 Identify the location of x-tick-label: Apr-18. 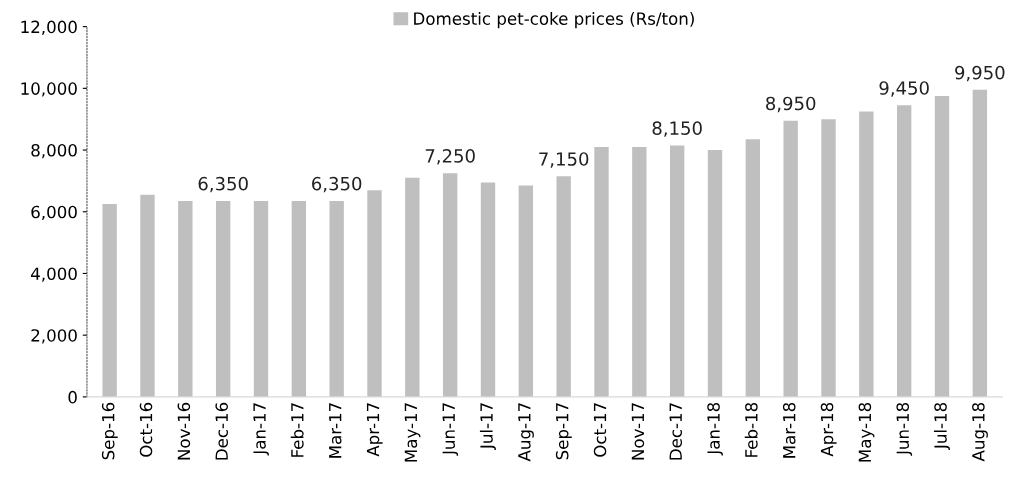
(828, 429).